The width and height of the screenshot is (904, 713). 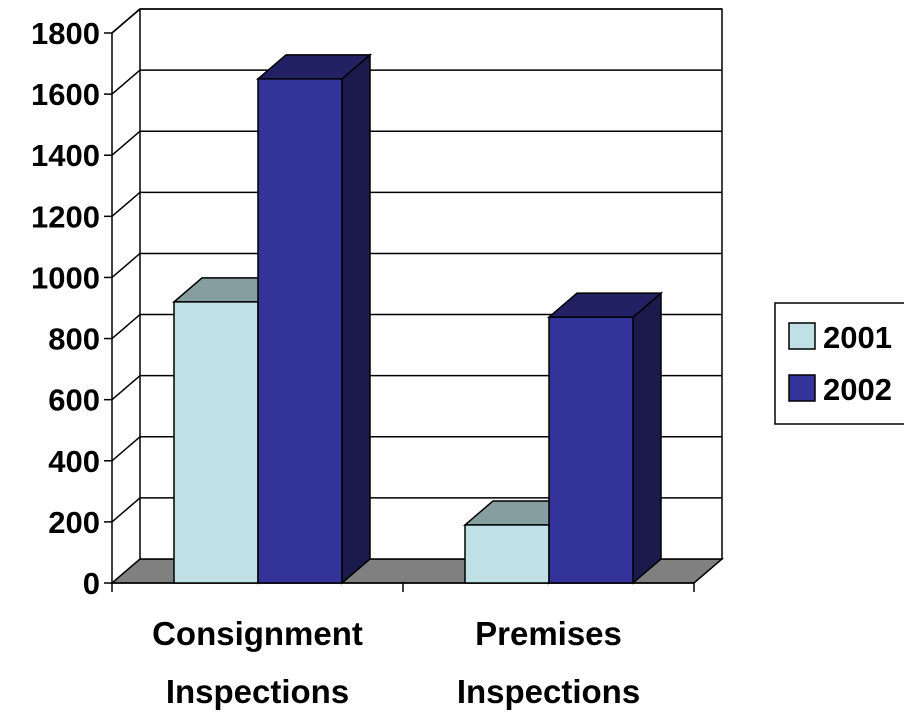 What do you see at coordinates (91, 583) in the screenshot?
I see `y-tick-label: 0` at bounding box center [91, 583].